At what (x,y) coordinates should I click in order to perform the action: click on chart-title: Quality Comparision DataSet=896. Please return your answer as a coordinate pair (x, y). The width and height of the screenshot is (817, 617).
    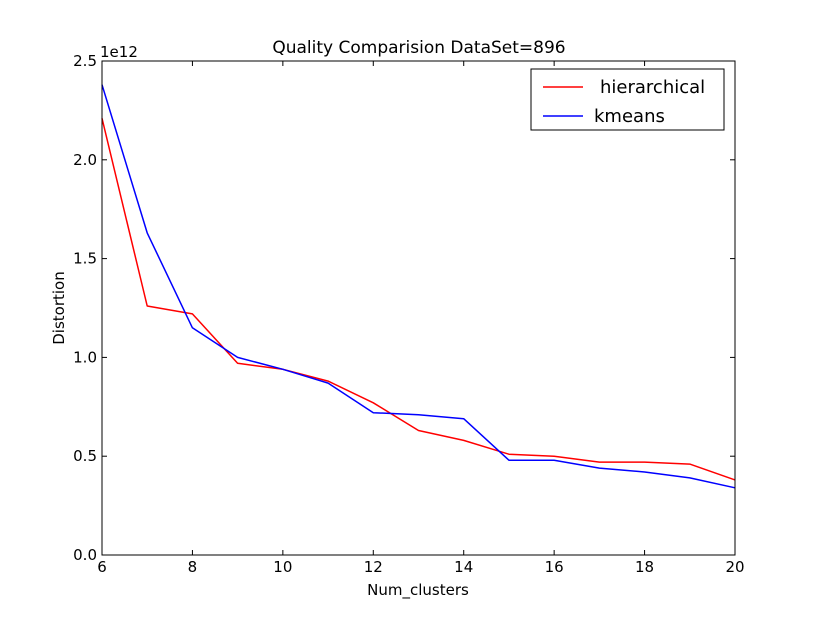
    Looking at the image, I should click on (418, 48).